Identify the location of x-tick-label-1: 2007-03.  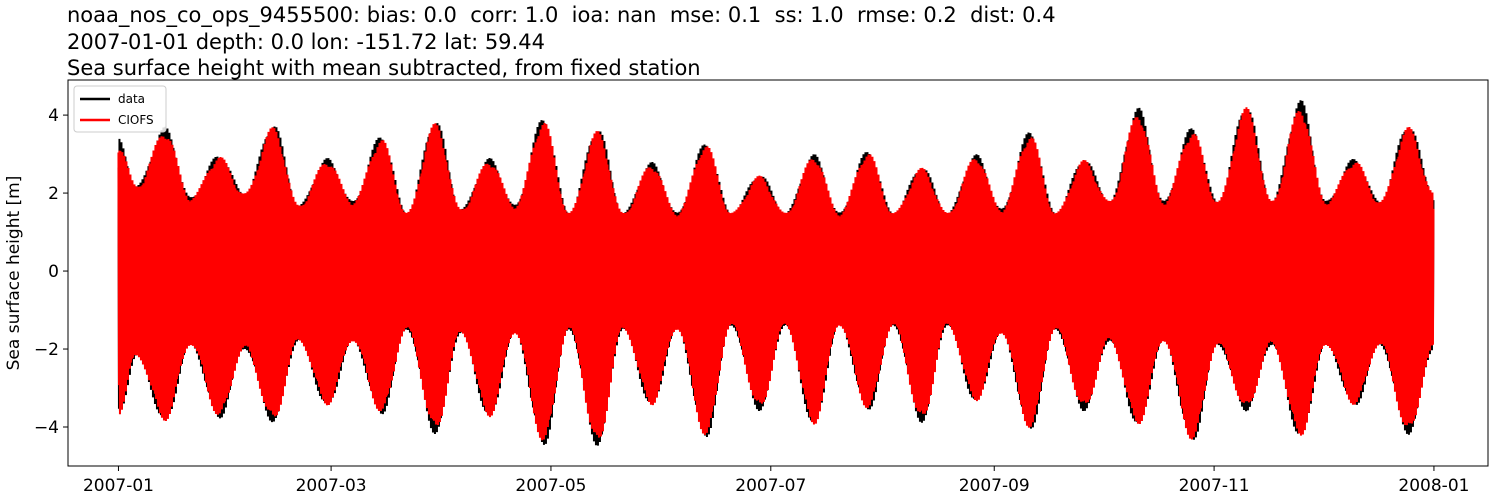
(331, 486).